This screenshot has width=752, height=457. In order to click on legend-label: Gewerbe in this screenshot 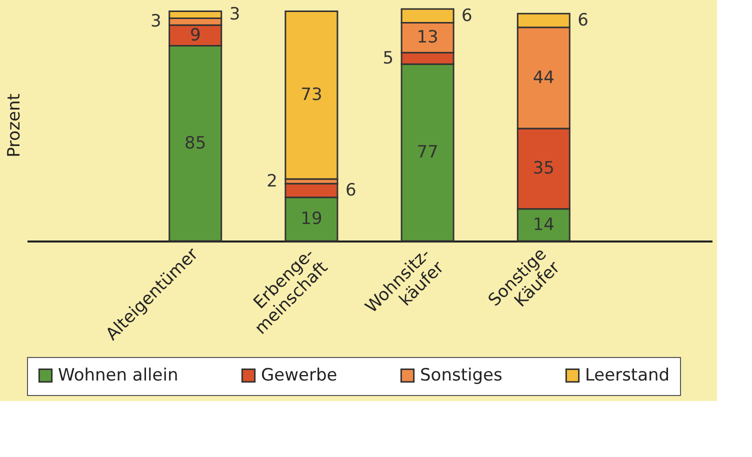, I will do `click(299, 376)`.